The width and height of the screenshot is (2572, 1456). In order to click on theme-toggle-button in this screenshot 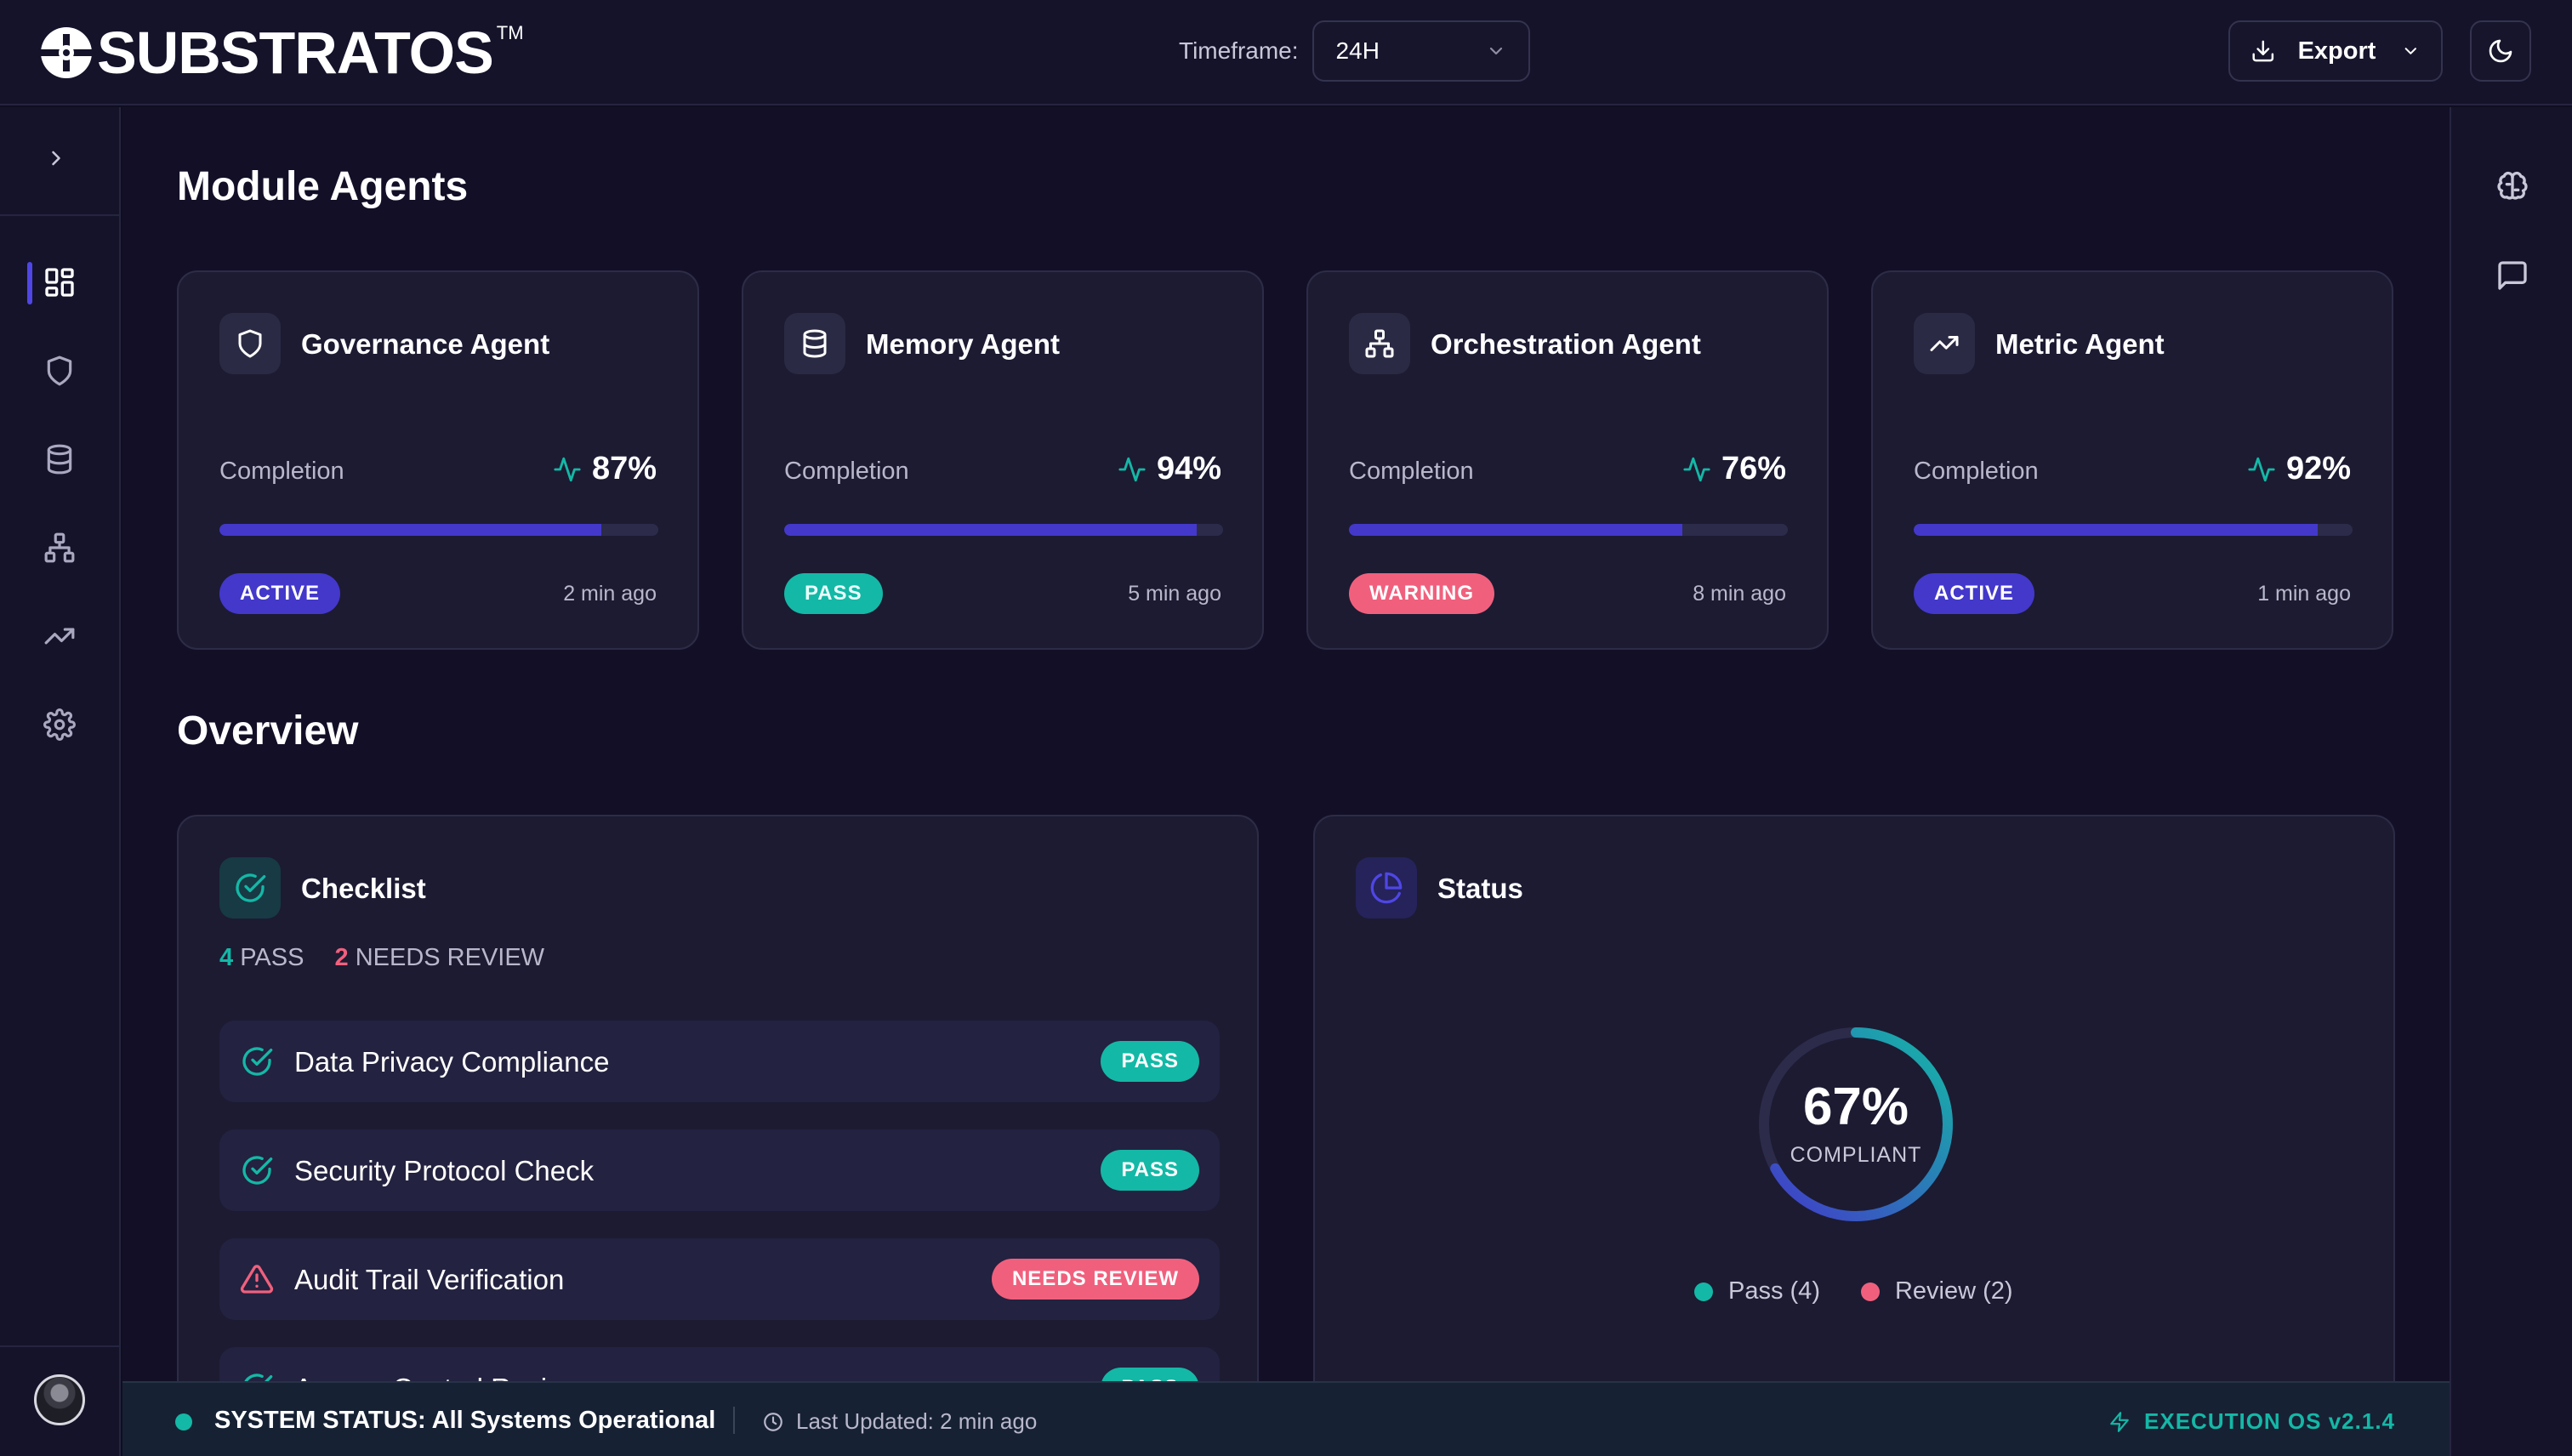, I will do `click(2500, 51)`.